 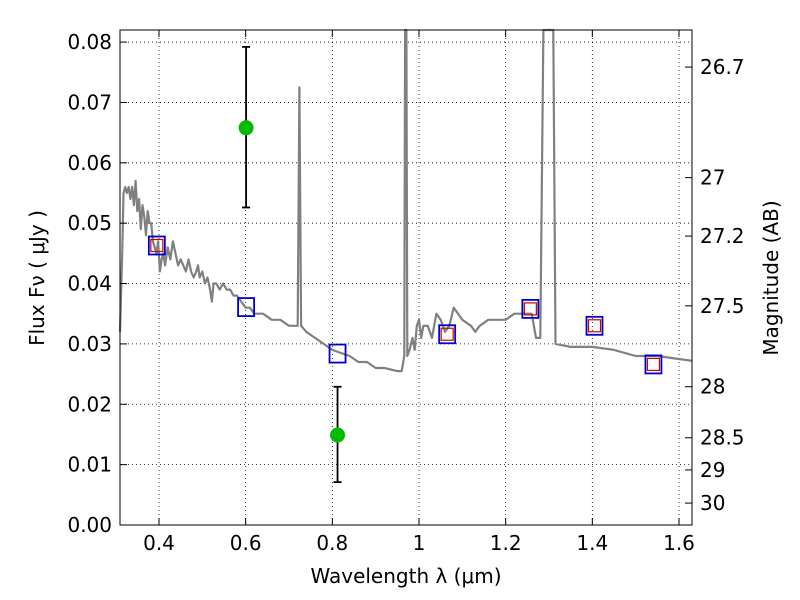 What do you see at coordinates (89, 163) in the screenshot?
I see `y-tick-label: 0.06` at bounding box center [89, 163].